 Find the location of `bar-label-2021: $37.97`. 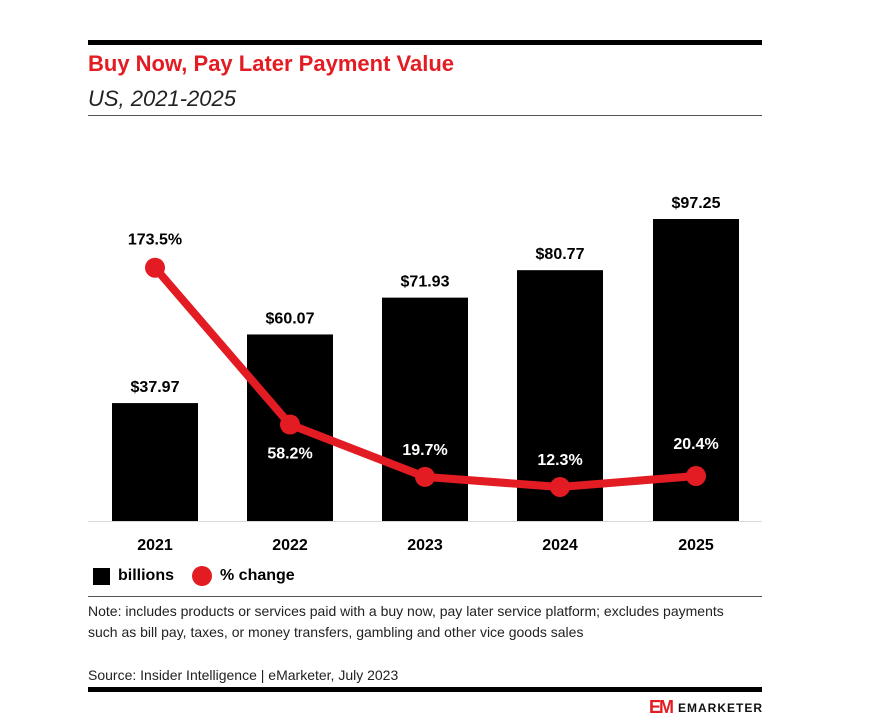

bar-label-2021: $37.97 is located at coordinates (155, 387).